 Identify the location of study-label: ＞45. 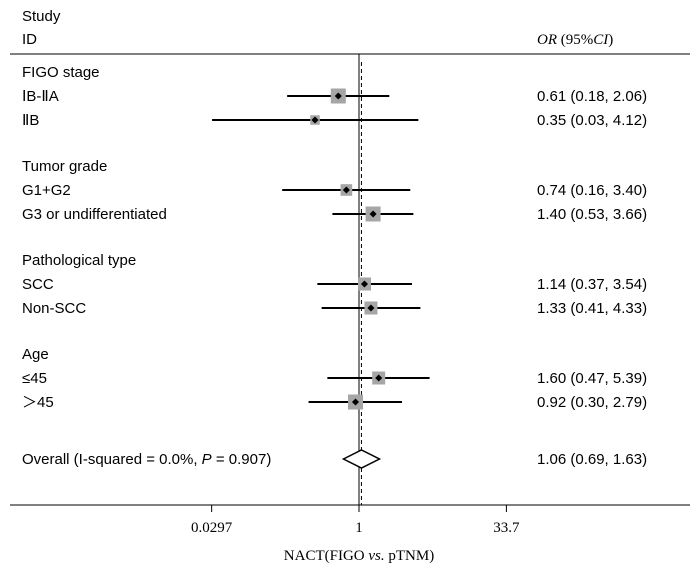
(38, 402).